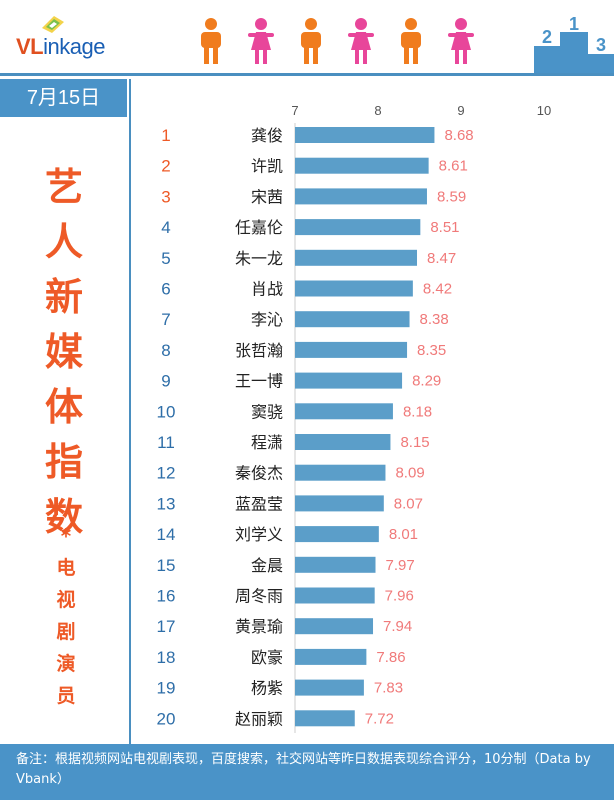  Describe the element at coordinates (165, 227) in the screenshot. I see `rank-number: 4` at that location.